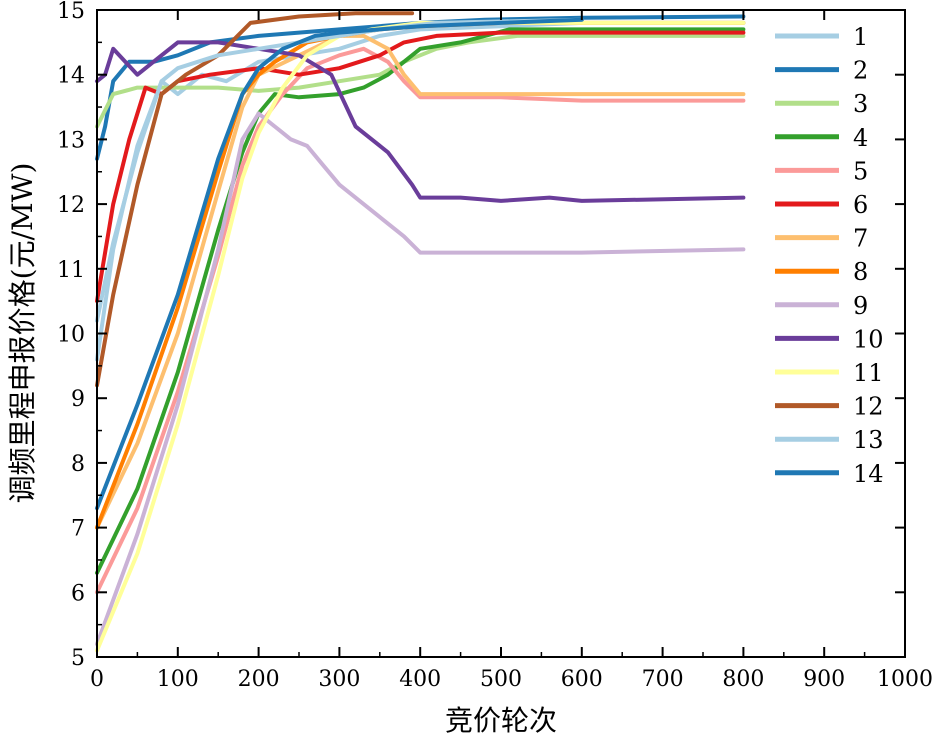 This screenshot has height=738, width=933. What do you see at coordinates (71, 335) in the screenshot?
I see `y-tick-label-10: 10` at bounding box center [71, 335].